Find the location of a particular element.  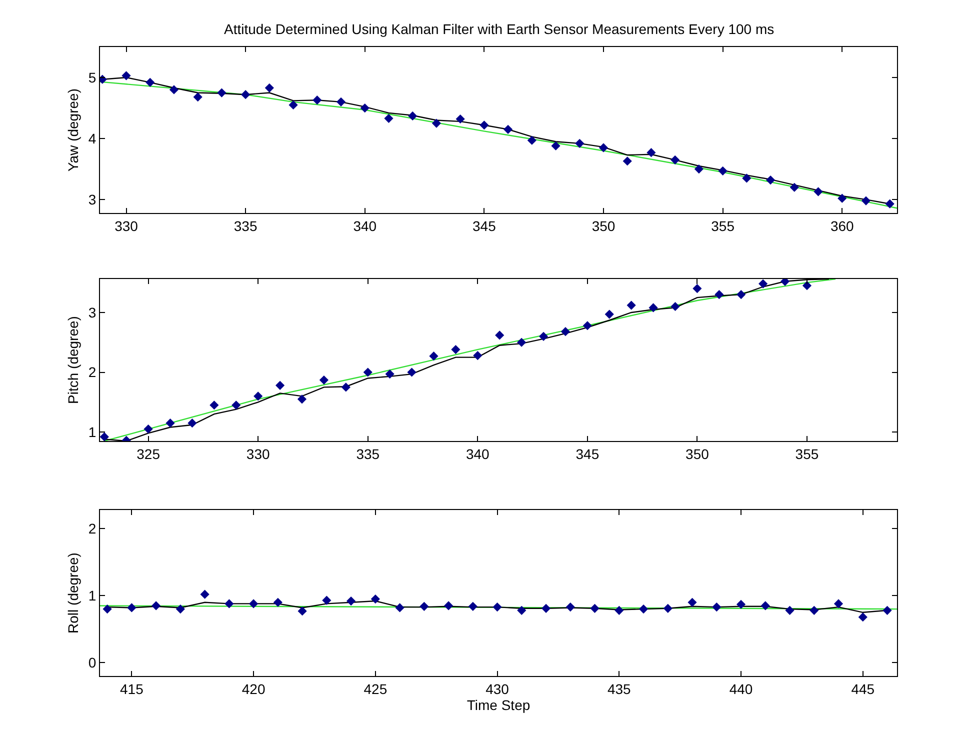

y-tick-label: 0 is located at coordinates (92, 662).